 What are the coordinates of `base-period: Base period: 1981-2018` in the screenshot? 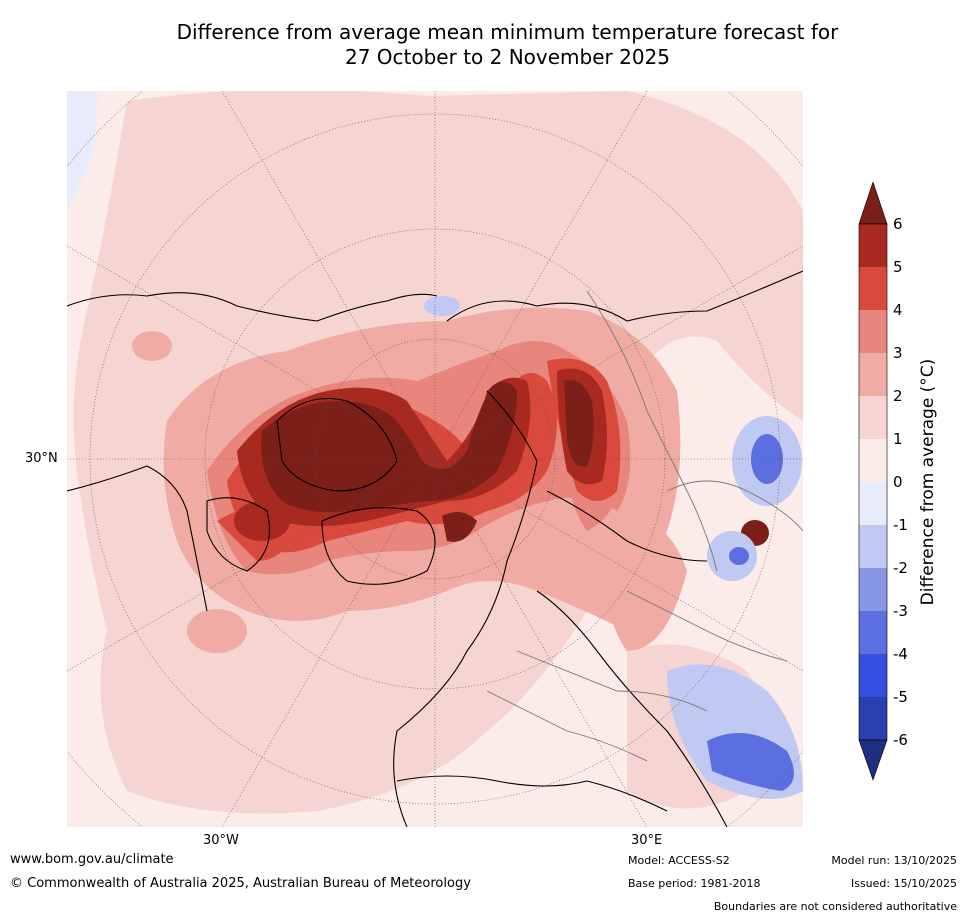 It's located at (694, 883).